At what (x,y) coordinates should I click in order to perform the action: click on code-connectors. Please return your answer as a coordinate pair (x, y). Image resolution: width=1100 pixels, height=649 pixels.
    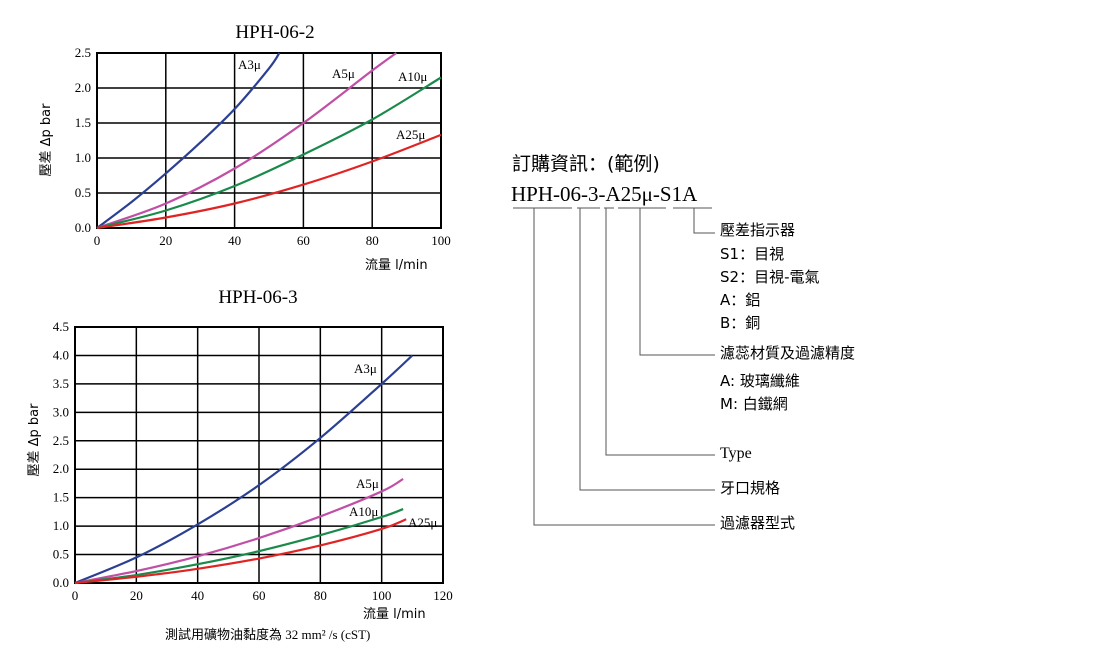
    Looking at the image, I should click on (624, 367).